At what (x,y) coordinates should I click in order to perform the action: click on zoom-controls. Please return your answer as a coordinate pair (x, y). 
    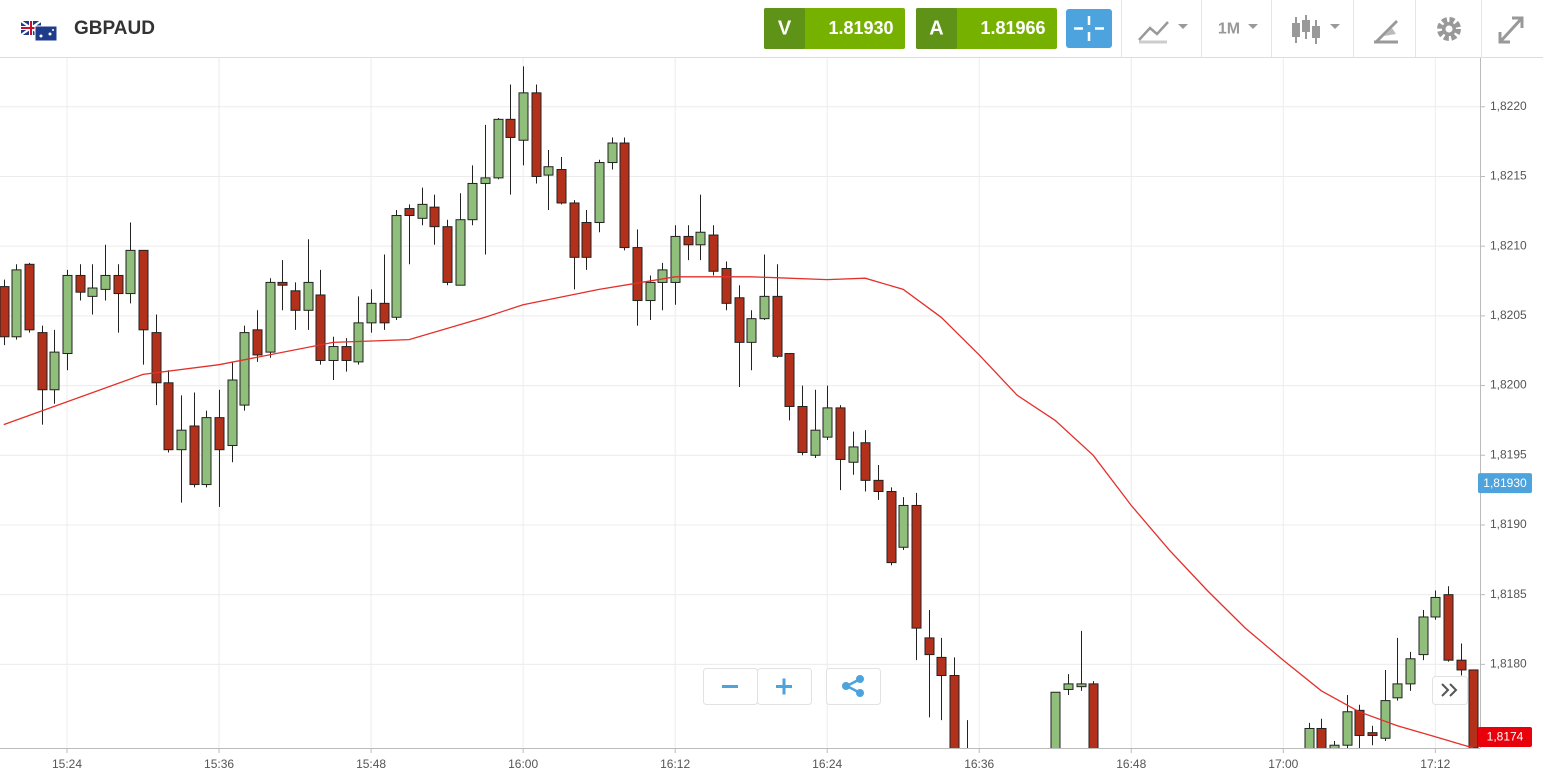
    Looking at the image, I should click on (1085, 686).